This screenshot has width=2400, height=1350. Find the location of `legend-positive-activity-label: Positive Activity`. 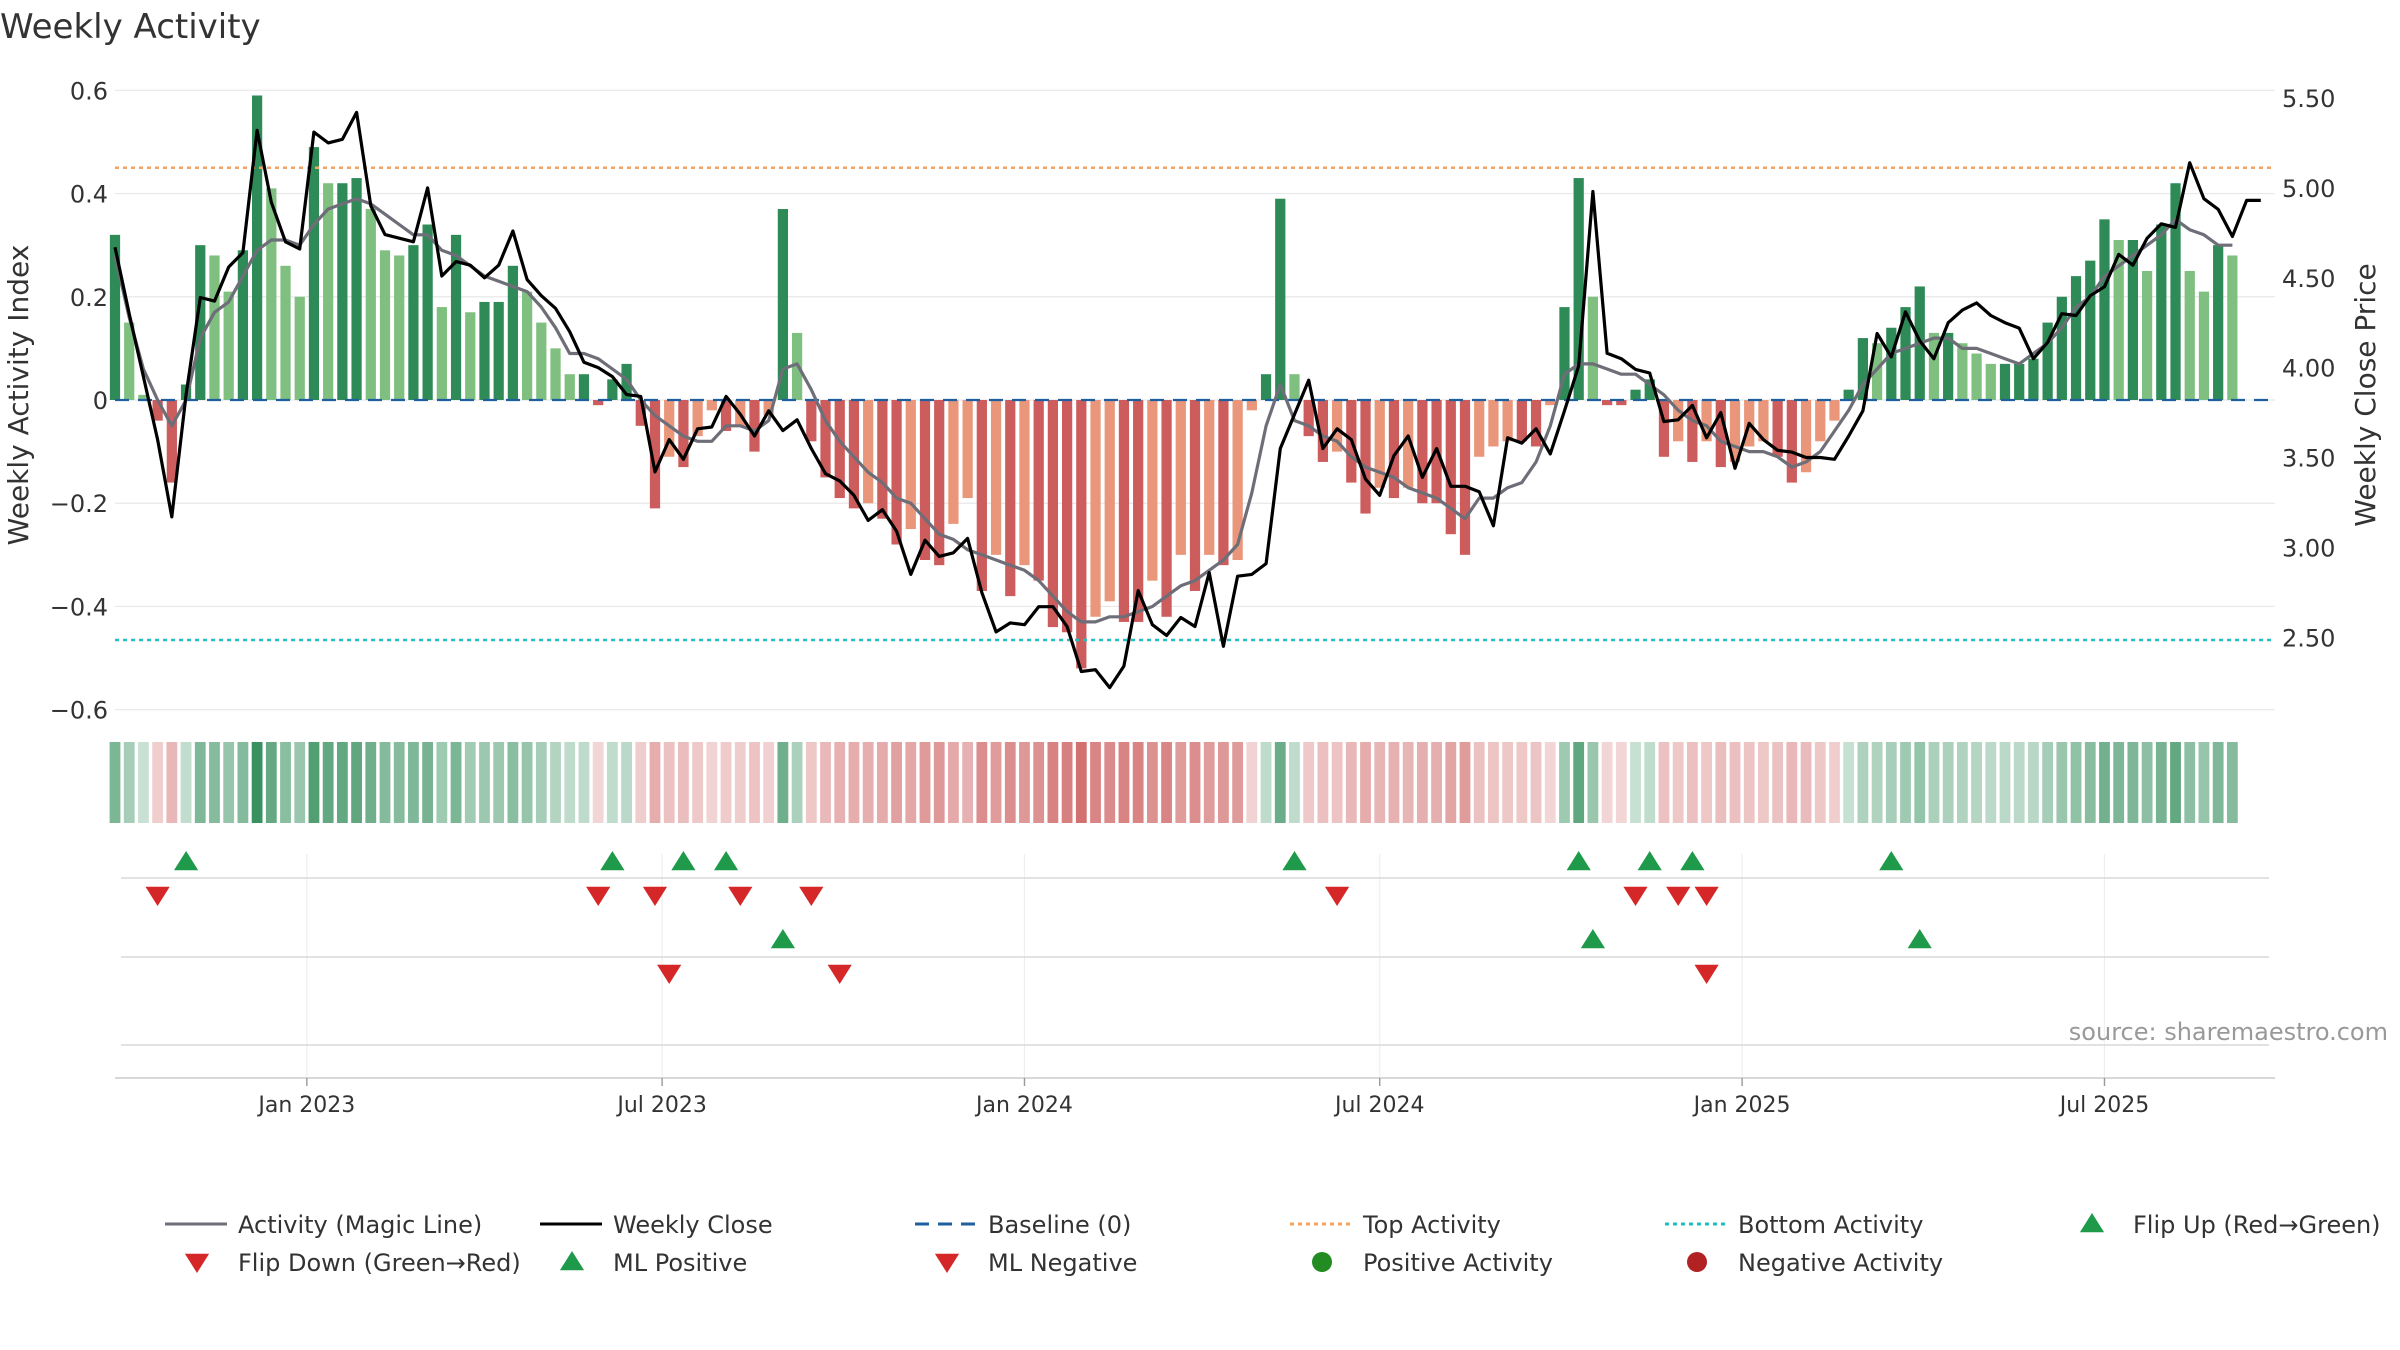

legend-positive-activity-label: Positive Activity is located at coordinates (1458, 1263).